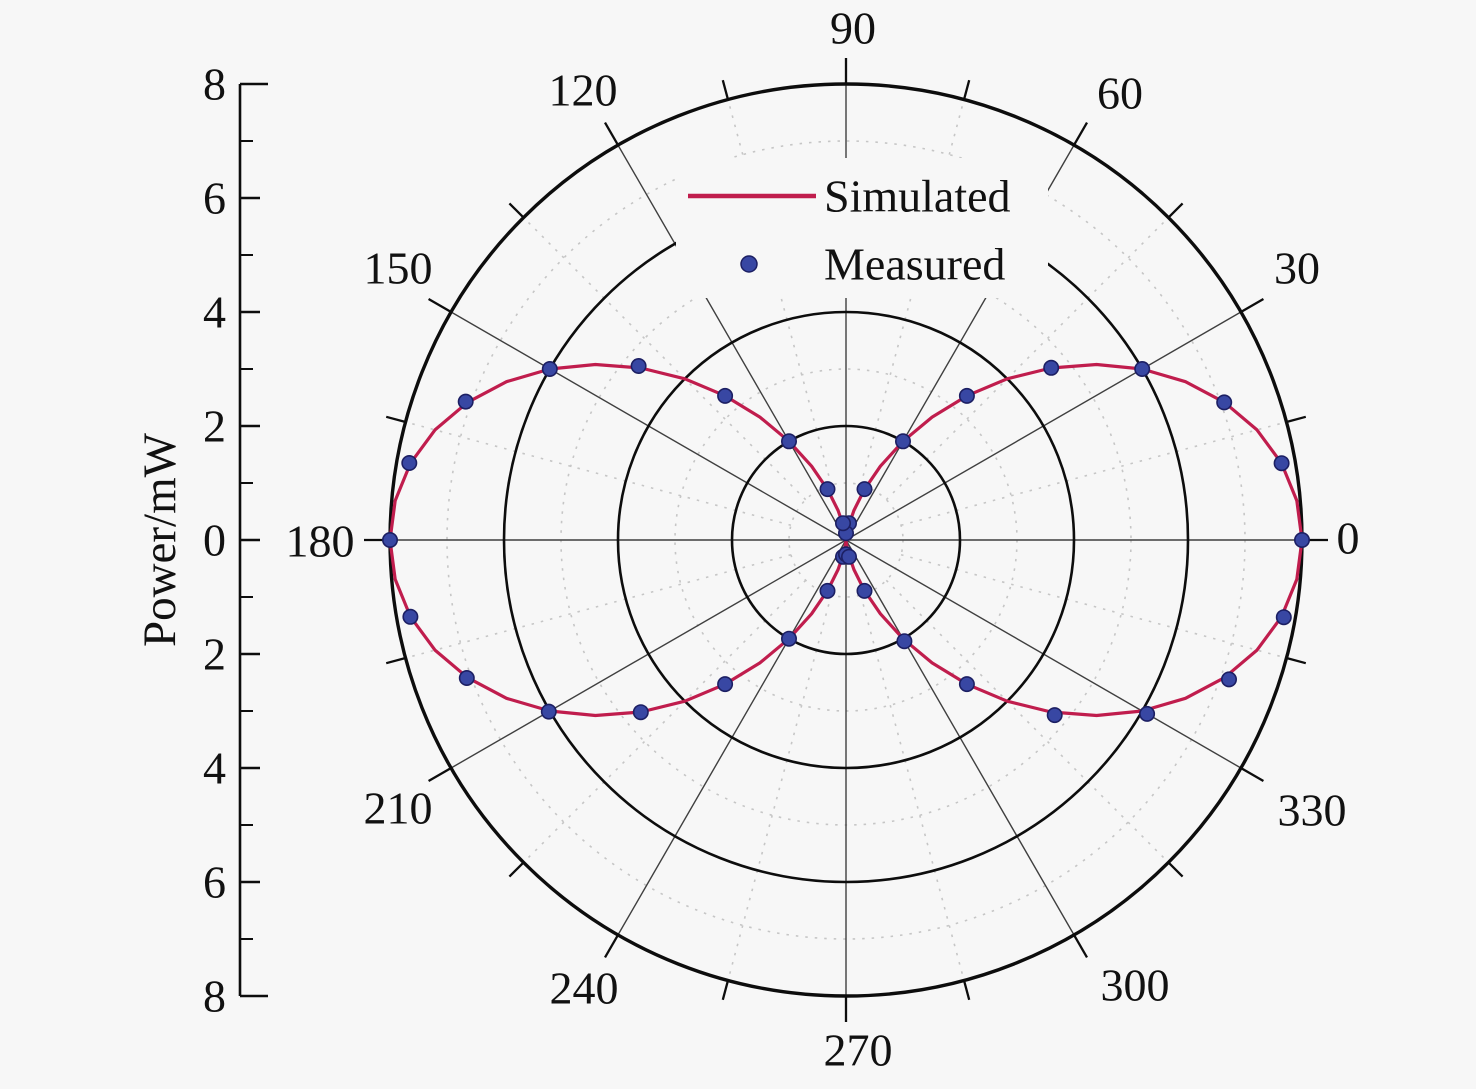 This screenshot has width=1476, height=1089. I want to click on angle-label-0: 0, so click(1348, 538).